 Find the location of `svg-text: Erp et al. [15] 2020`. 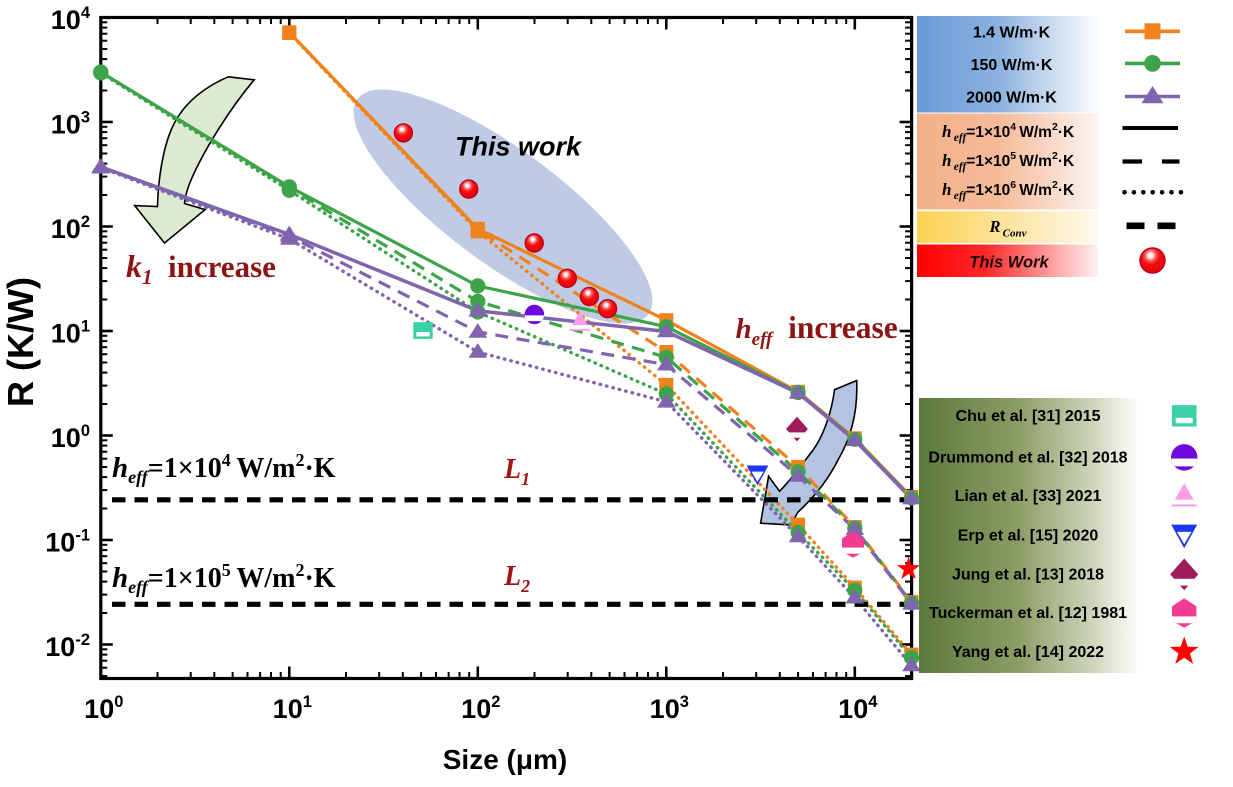

svg-text: Erp et al. [15] 2020 is located at coordinates (1028, 536).